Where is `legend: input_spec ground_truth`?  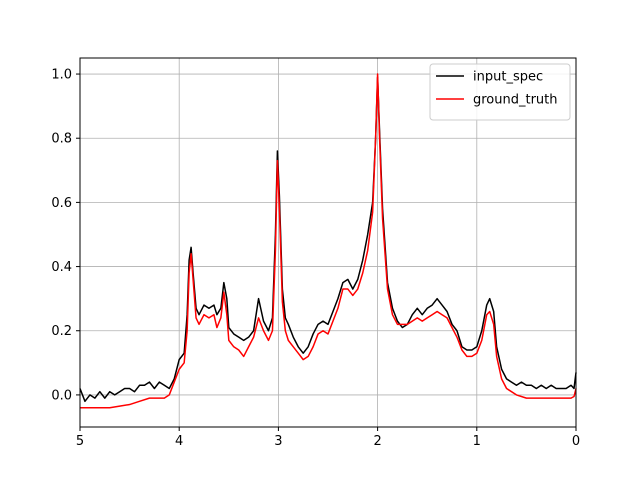 legend: input_spec ground_truth is located at coordinates (500, 92).